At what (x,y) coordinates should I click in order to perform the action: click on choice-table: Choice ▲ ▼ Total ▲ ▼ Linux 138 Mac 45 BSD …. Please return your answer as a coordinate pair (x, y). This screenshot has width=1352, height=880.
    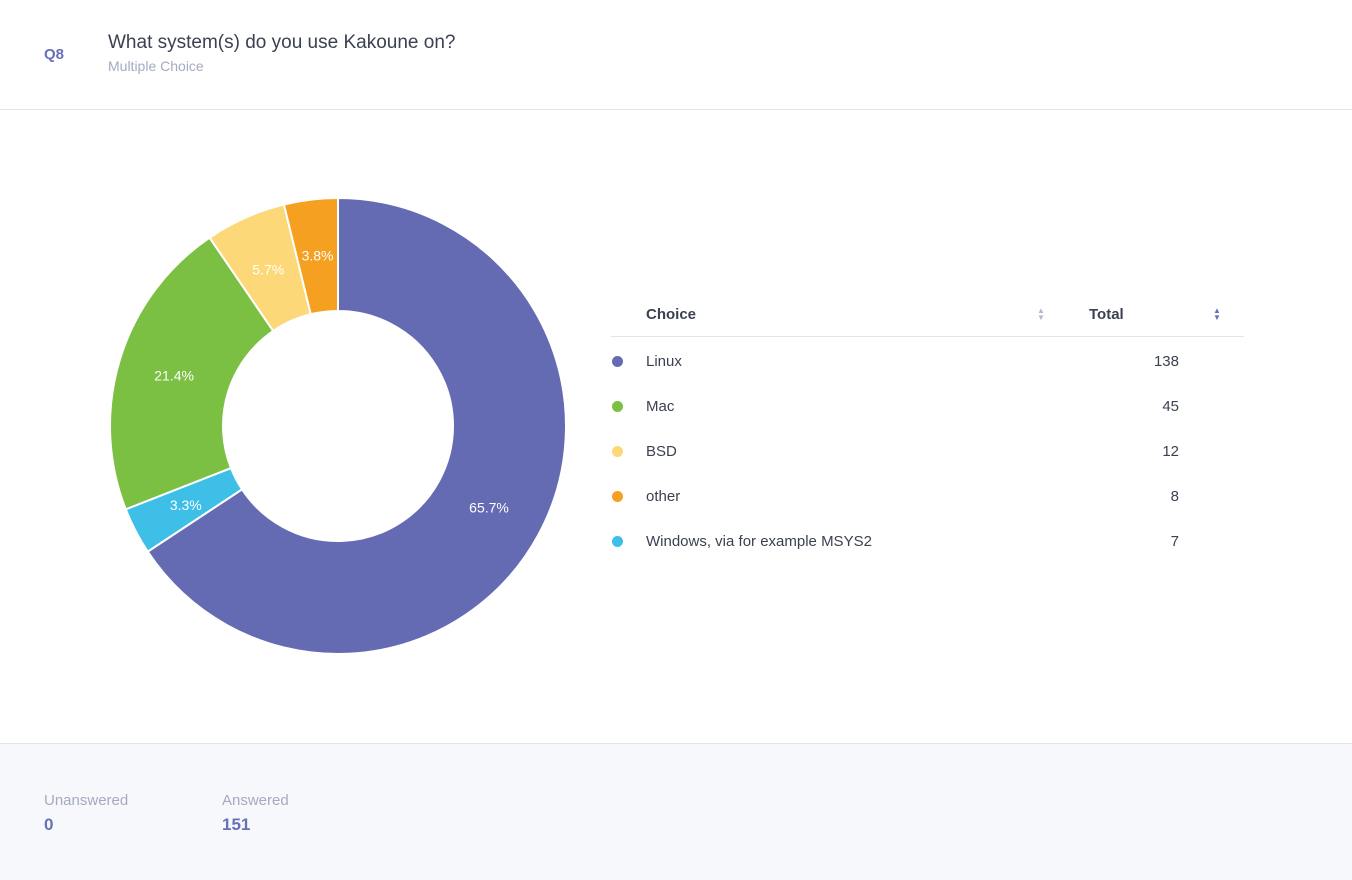
    Looking at the image, I should click on (927, 429).